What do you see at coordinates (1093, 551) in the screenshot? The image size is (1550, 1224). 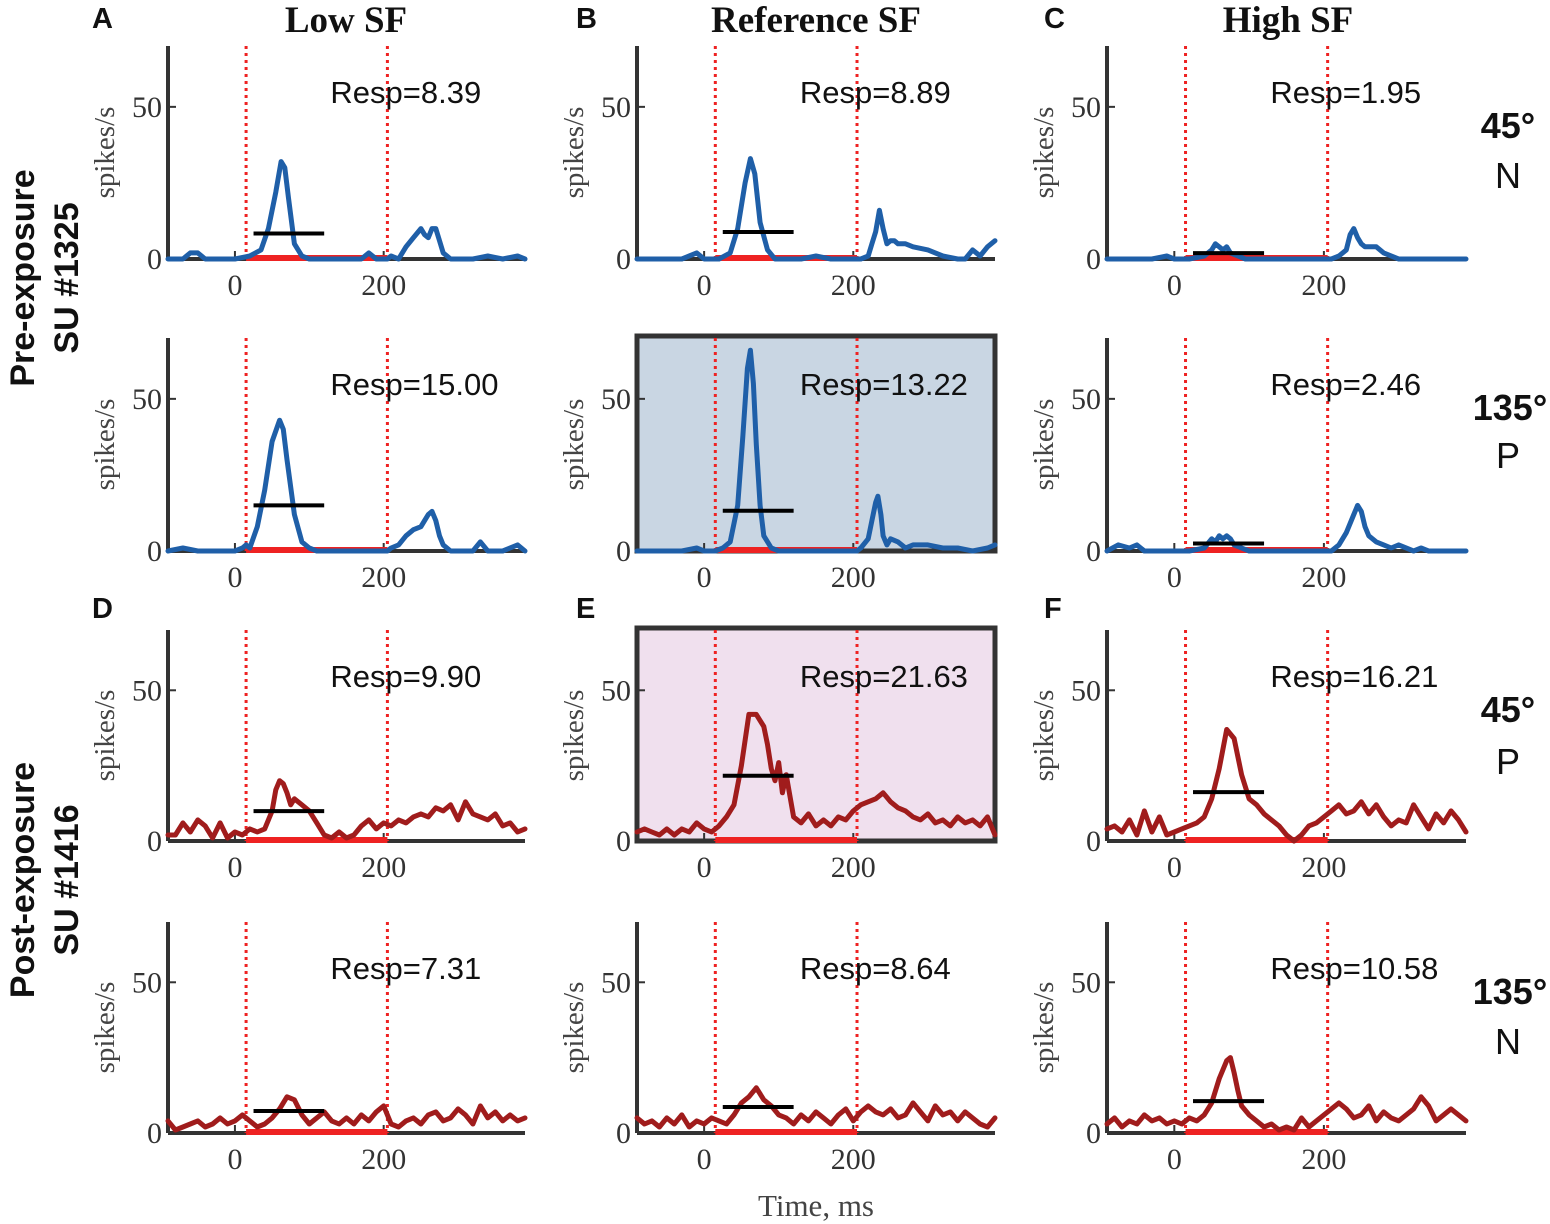 I see `panel-c2-y-tick-label: 0` at bounding box center [1093, 551].